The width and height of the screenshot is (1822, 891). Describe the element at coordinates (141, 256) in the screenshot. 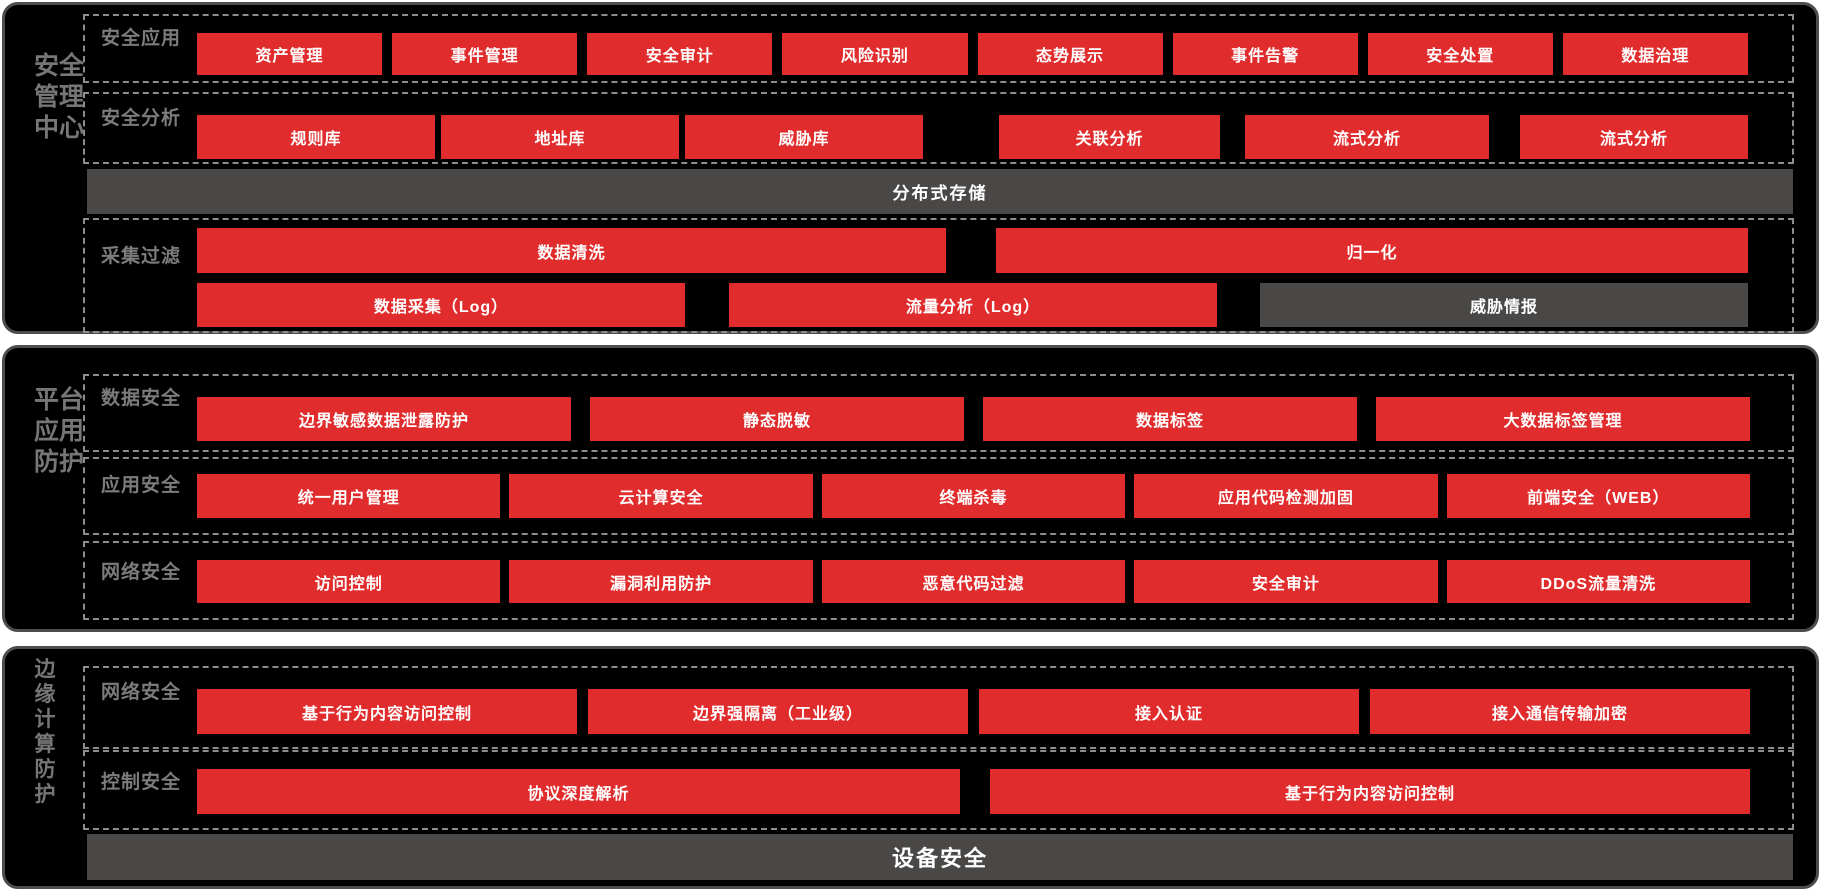

I see `group-label-collection-filtering: 采集过滤` at that location.